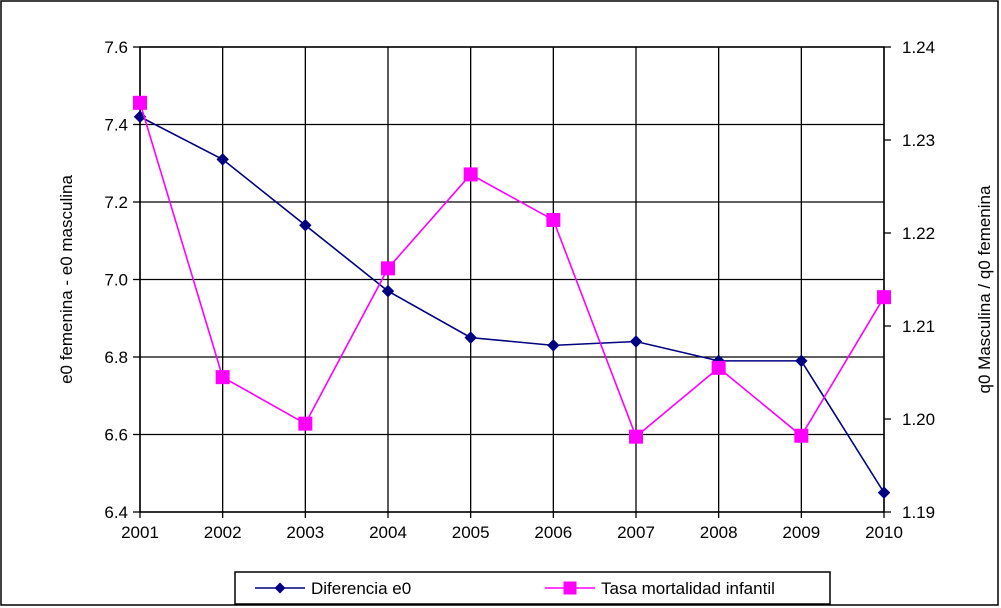  What do you see at coordinates (512, 527) in the screenshot?
I see `x-axis: 2001 2002 2003 2004 2005 2006 2007 2008 2009 2010` at bounding box center [512, 527].